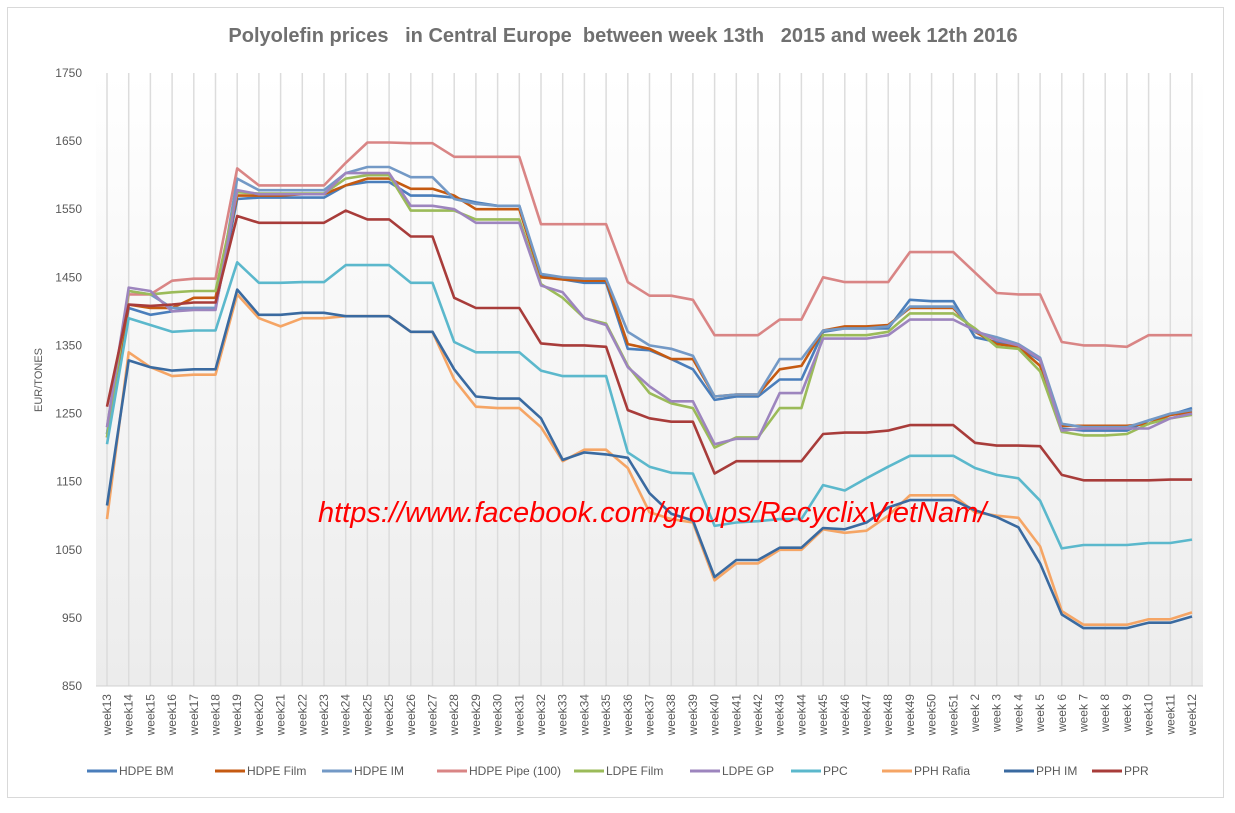  I want to click on x-tick-label: week15, so click(150, 715).